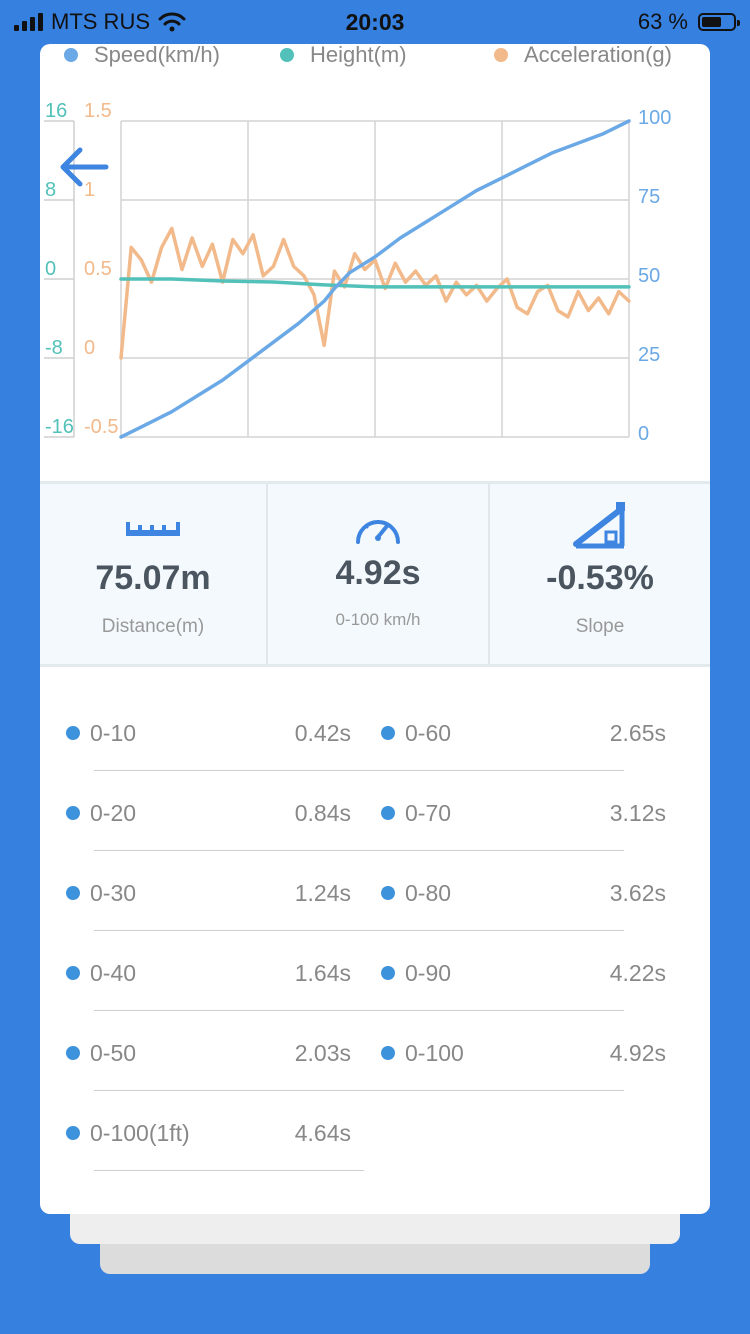 The image size is (750, 1334). Describe the element at coordinates (643, 434) in the screenshot. I see `tick-label-speed: 0` at that location.